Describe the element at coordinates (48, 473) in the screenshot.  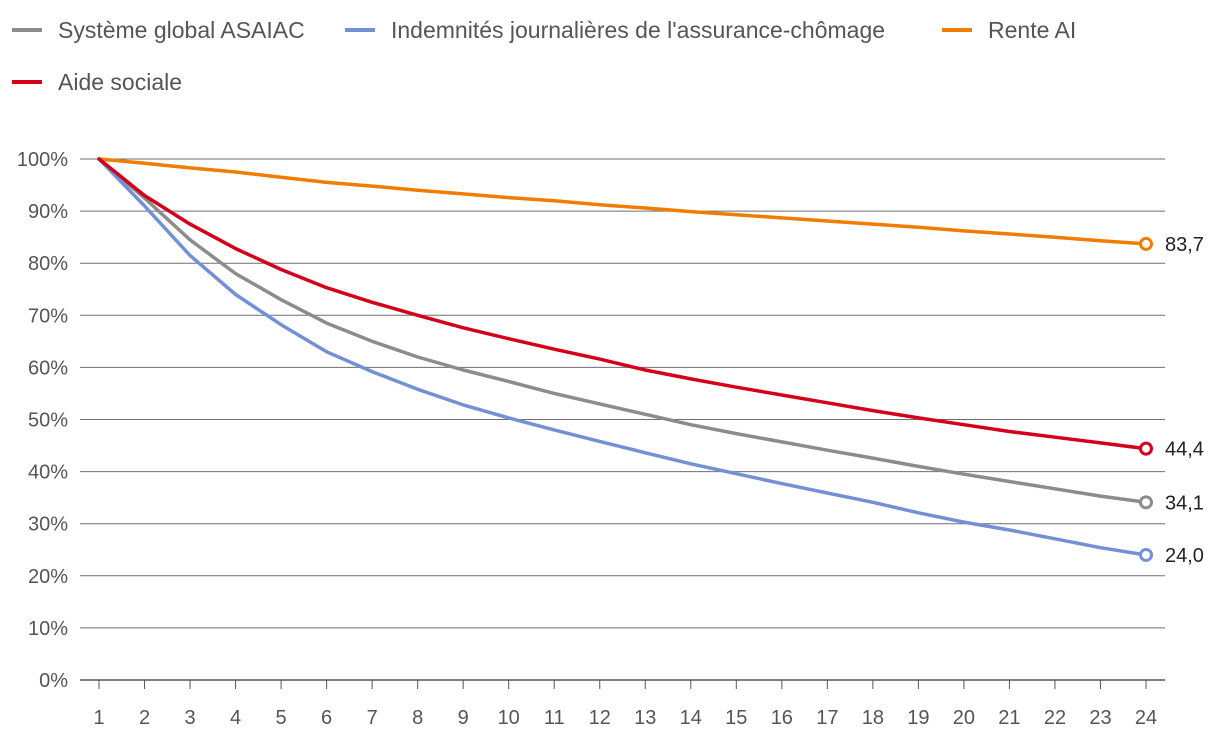
I see `y-tick-label: 40%` at that location.